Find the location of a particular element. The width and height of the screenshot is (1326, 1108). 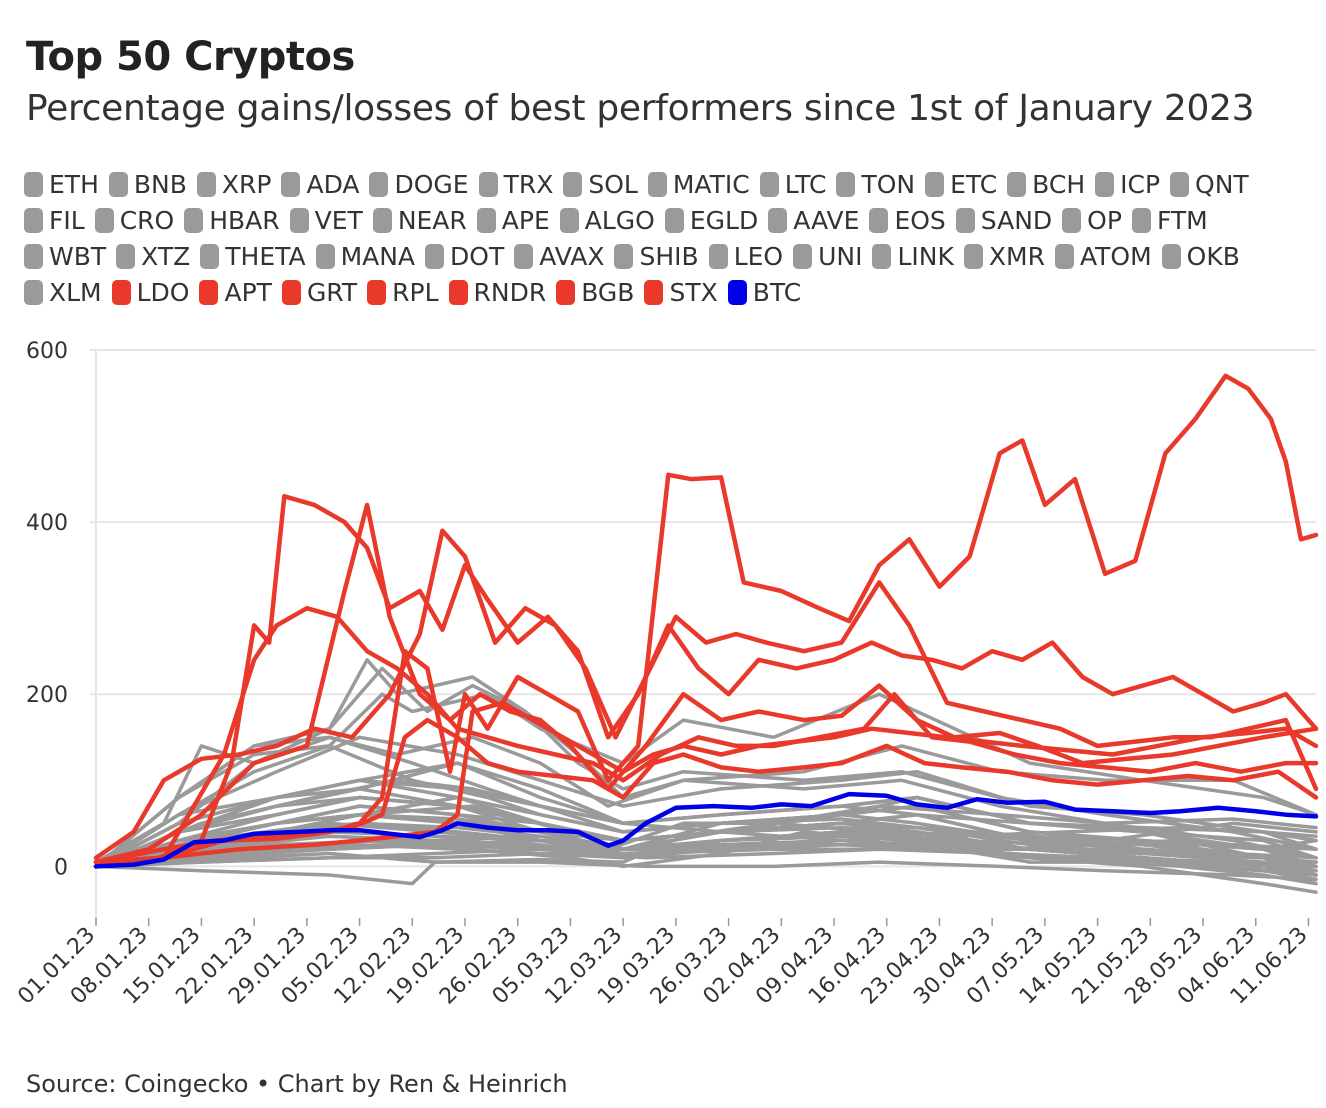

legend-label: ETH is located at coordinates (74, 184).